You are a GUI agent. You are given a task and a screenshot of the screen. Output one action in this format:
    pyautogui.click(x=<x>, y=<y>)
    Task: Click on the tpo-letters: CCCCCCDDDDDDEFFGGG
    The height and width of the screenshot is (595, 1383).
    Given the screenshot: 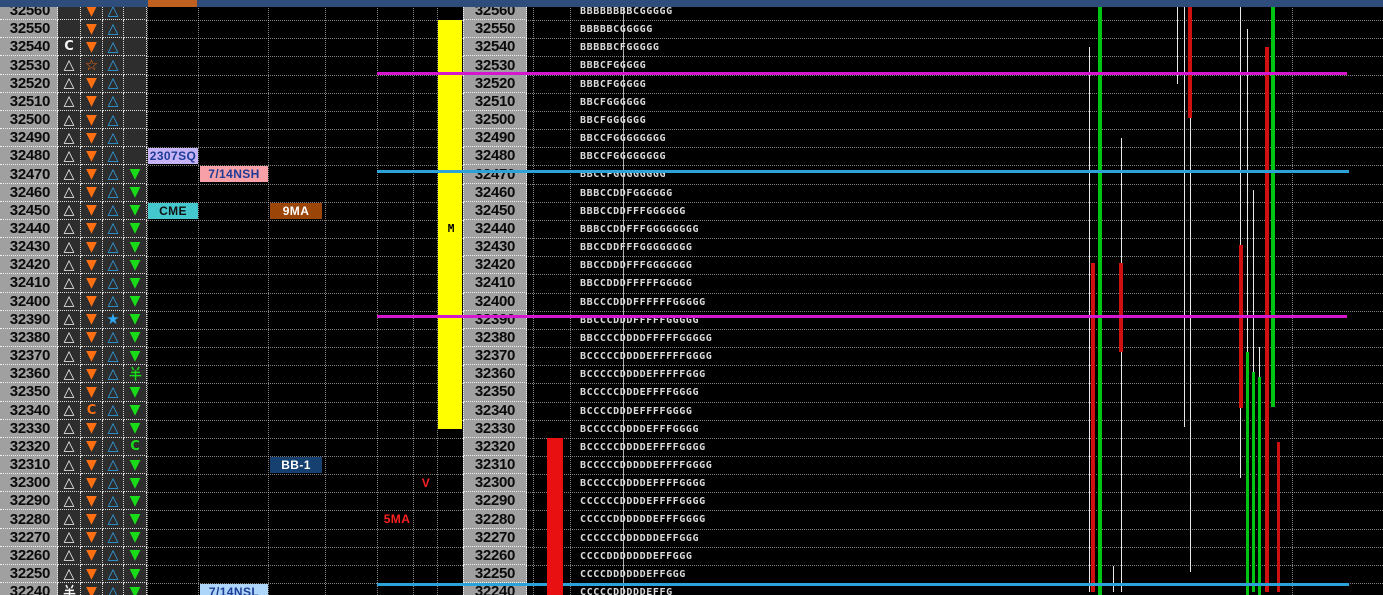 What is the action you would take?
    pyautogui.click(x=640, y=538)
    